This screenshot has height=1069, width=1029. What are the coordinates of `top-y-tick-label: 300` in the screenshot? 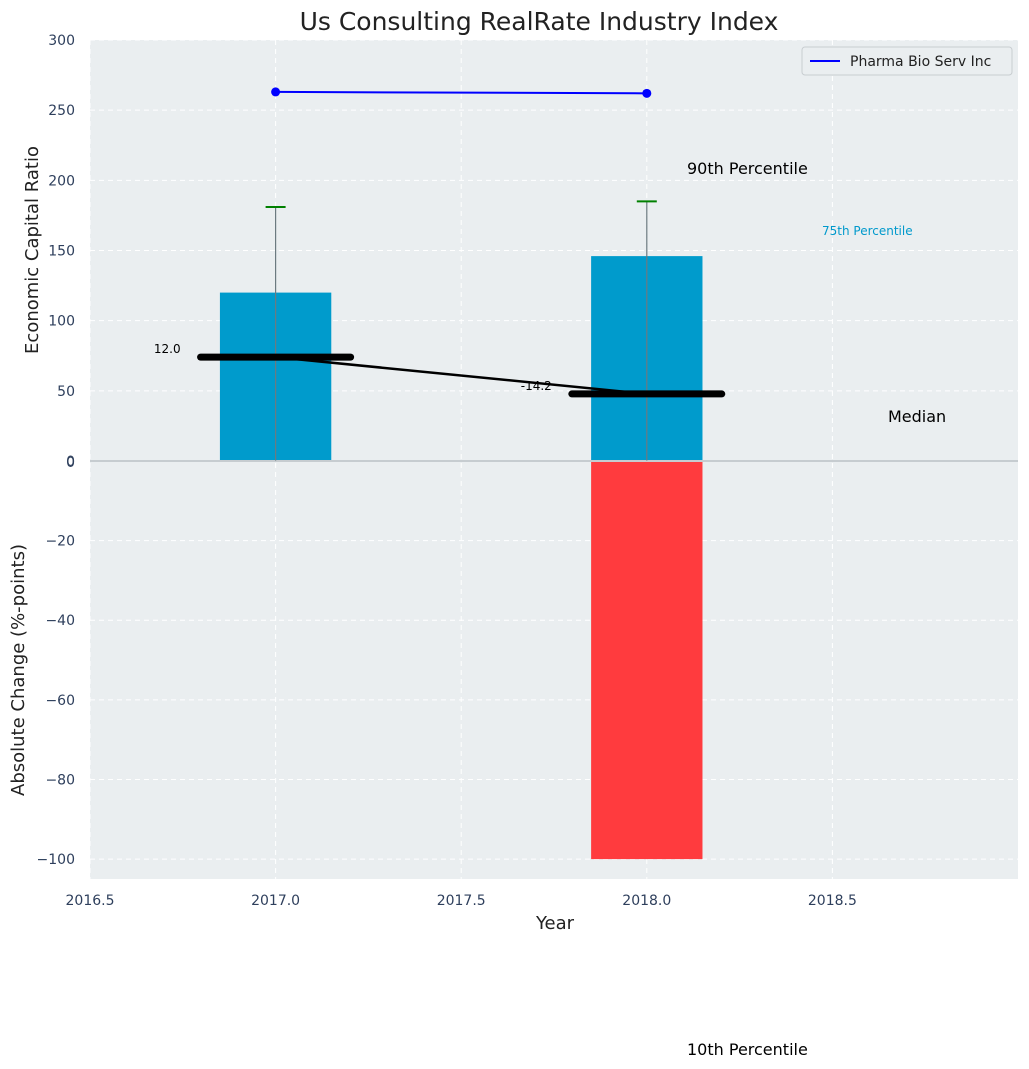 It's located at (61, 41).